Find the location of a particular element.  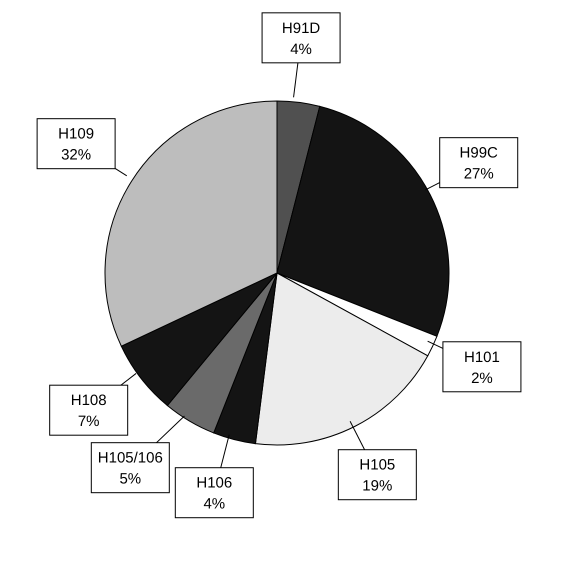

data-label: 32% is located at coordinates (76, 155).